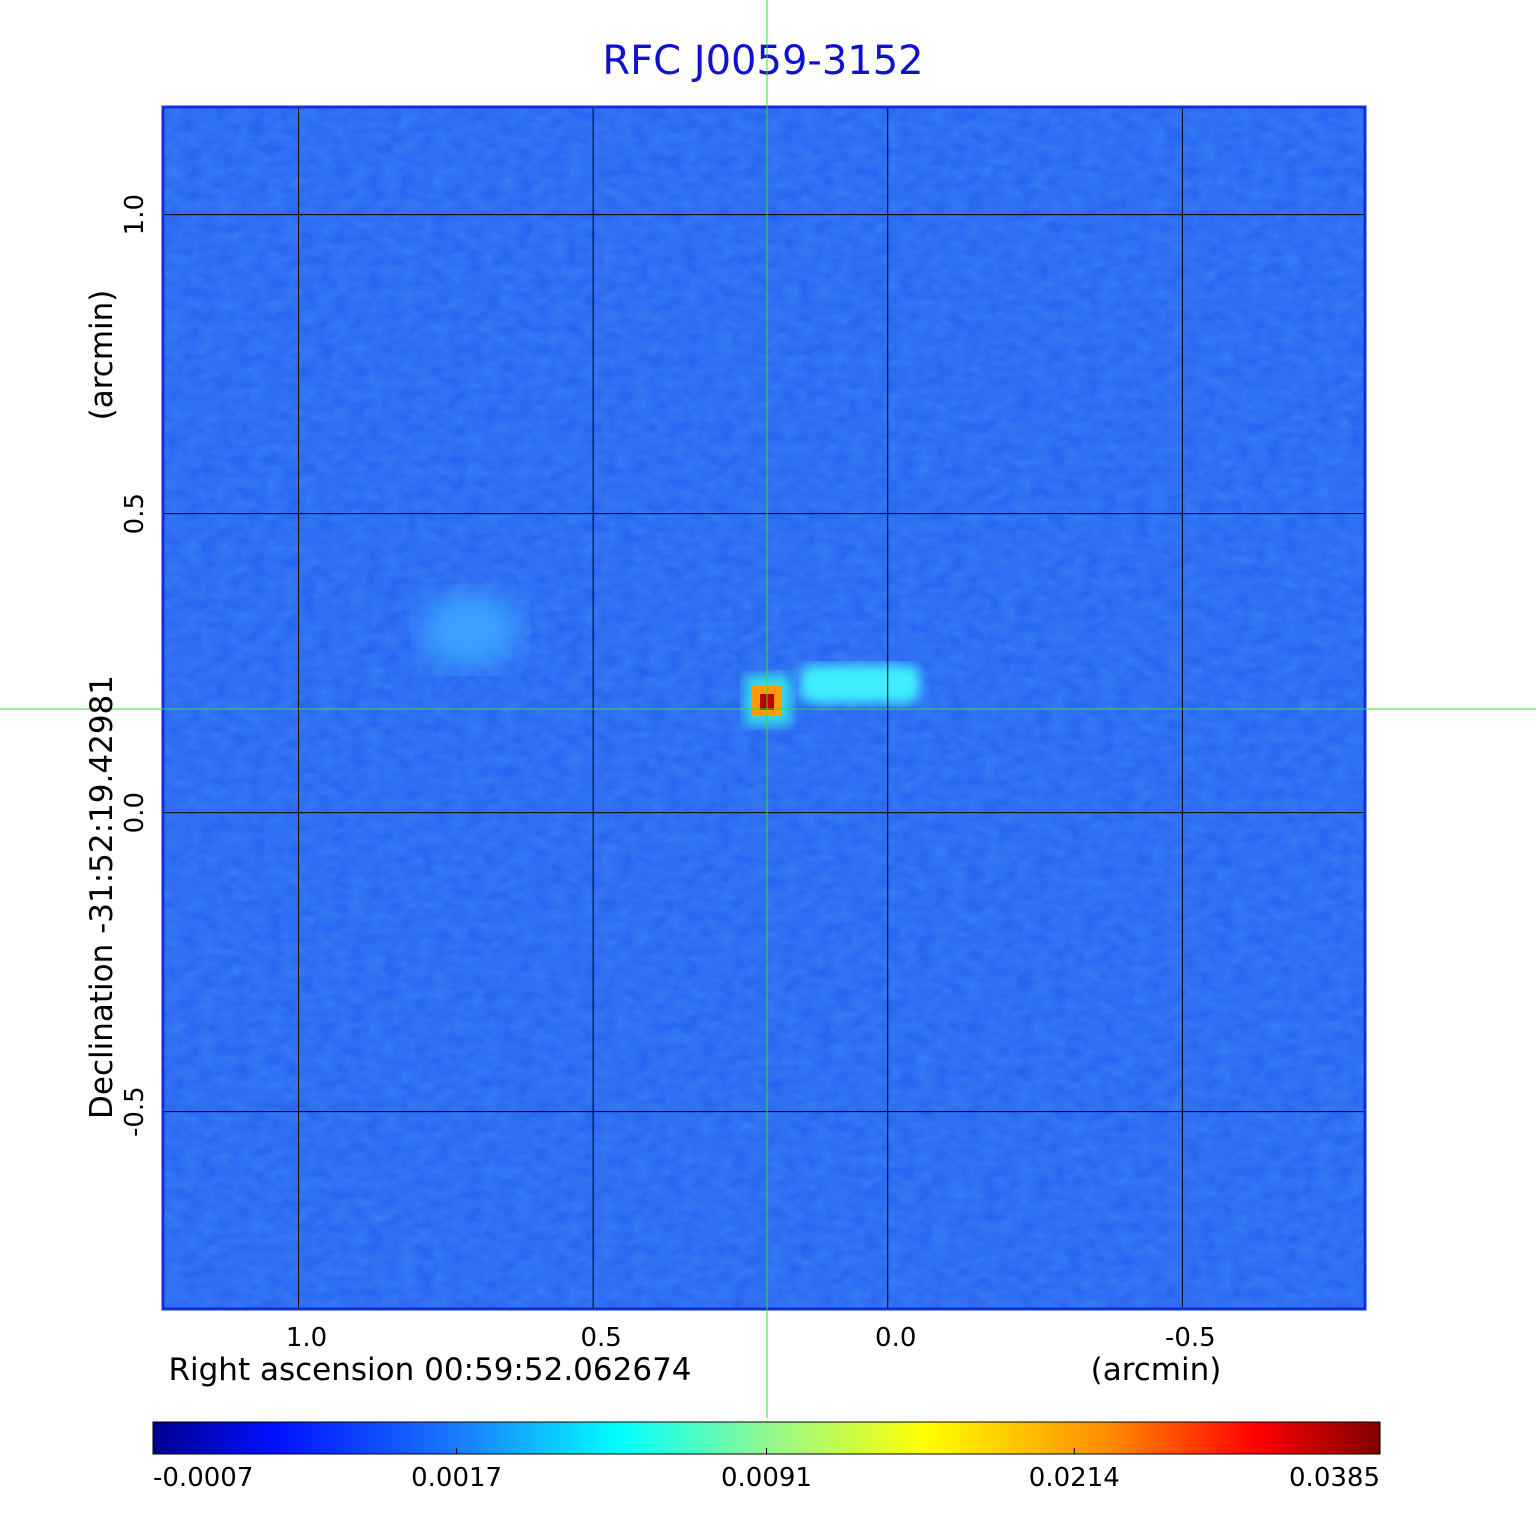 The width and height of the screenshot is (1536, 1515). I want to click on colorbar-tick-label: 0.0017, so click(456, 1478).